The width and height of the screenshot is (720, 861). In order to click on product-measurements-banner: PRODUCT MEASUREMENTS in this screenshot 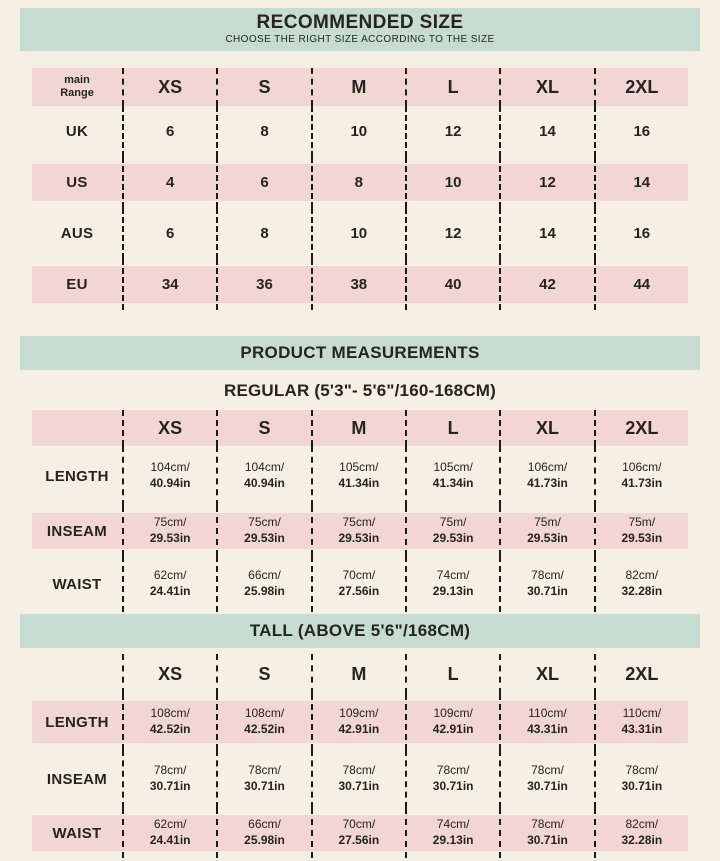, I will do `click(360, 353)`.